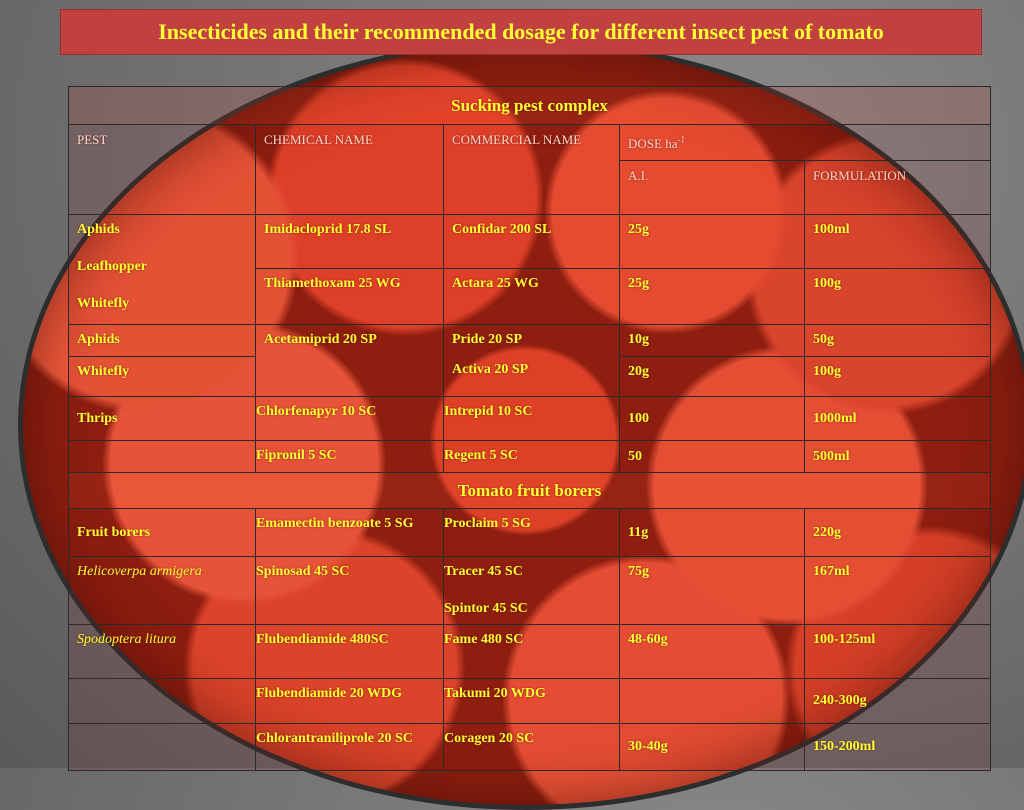 Image resolution: width=1024 pixels, height=810 pixels. Describe the element at coordinates (897, 188) in the screenshot. I see `header-formulation: FORMULATION` at that location.